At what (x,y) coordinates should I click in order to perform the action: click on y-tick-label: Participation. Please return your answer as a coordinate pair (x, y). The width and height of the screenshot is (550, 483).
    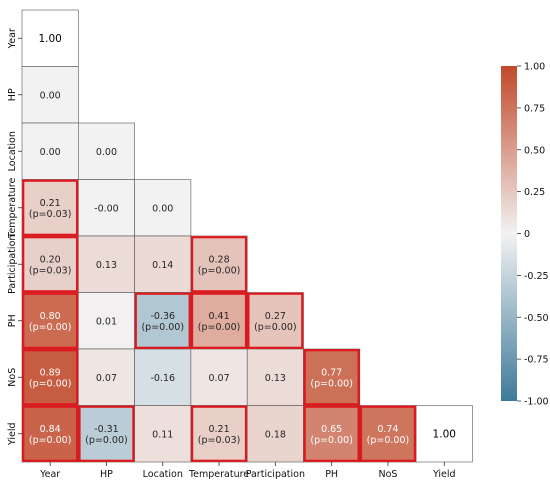
    Looking at the image, I should click on (12, 264).